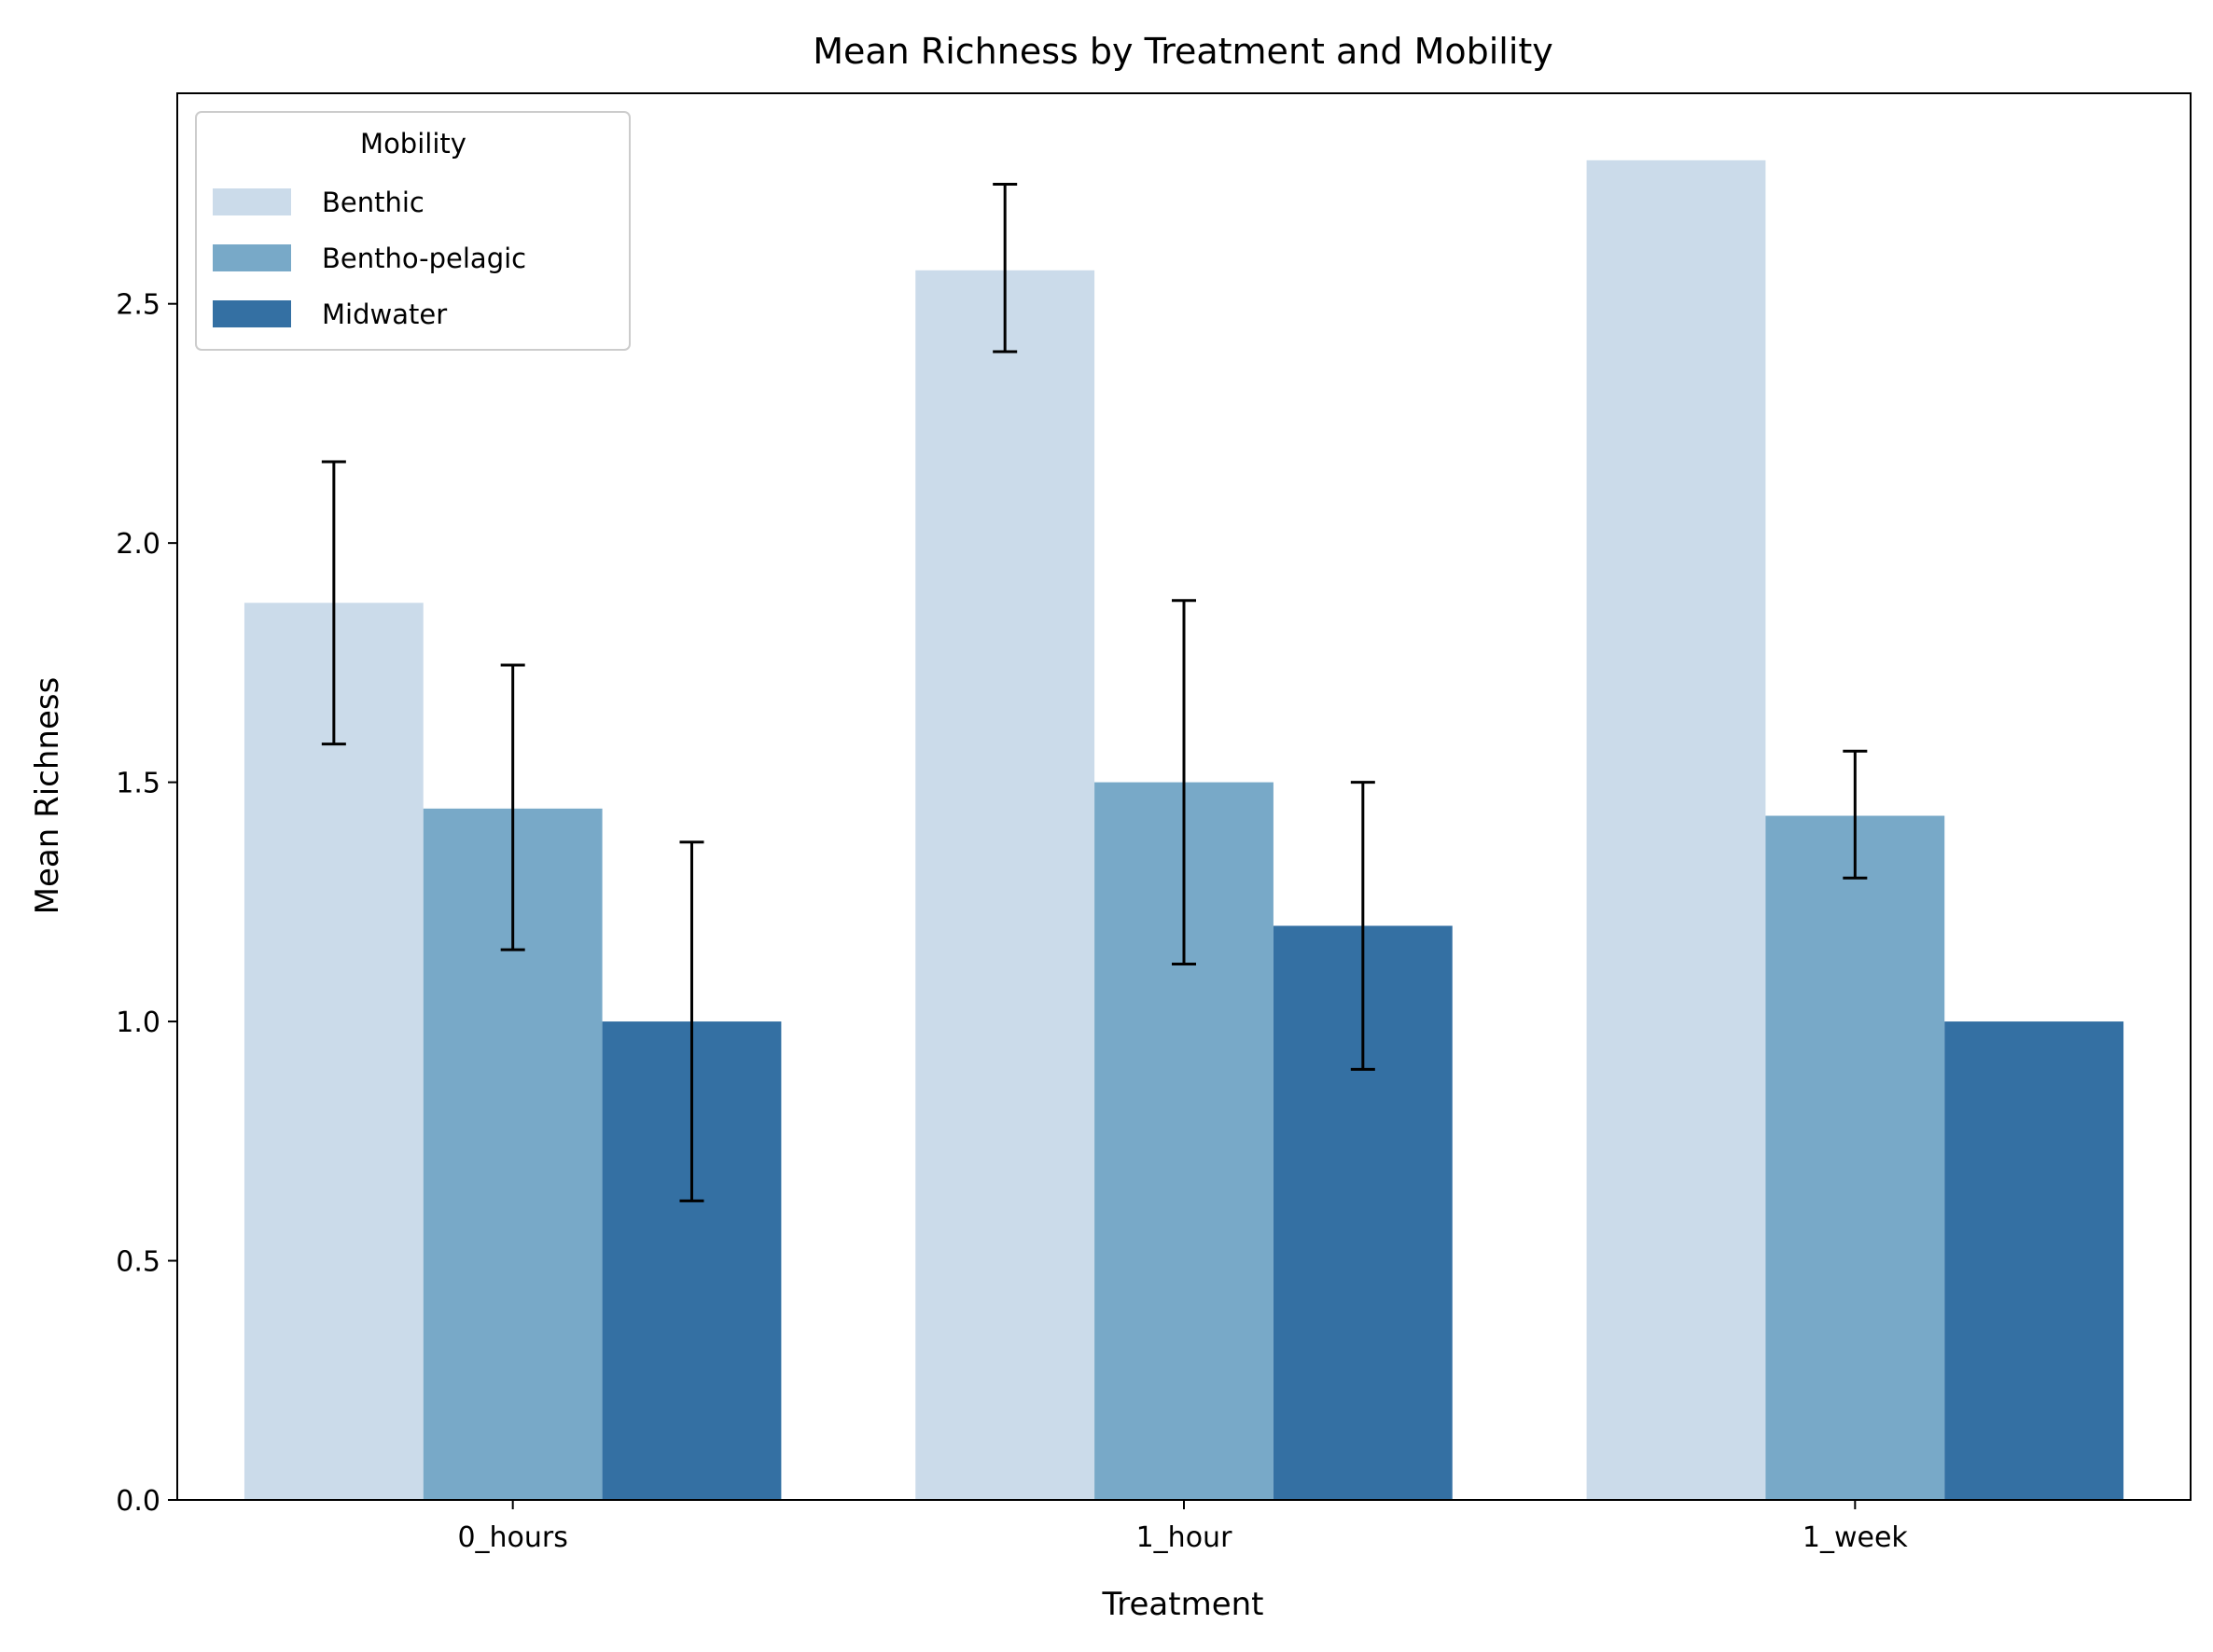 The image size is (2213, 1652). What do you see at coordinates (138, 784) in the screenshot?
I see `y-tick-label: 1.5` at bounding box center [138, 784].